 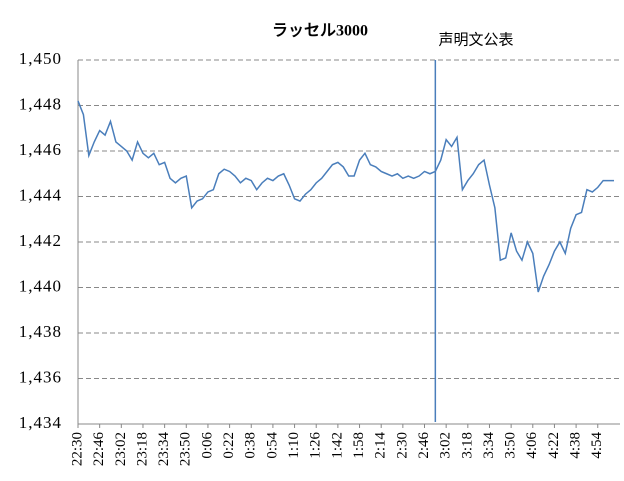 I want to click on x-tick-label: 23:34, so click(x=164, y=449).